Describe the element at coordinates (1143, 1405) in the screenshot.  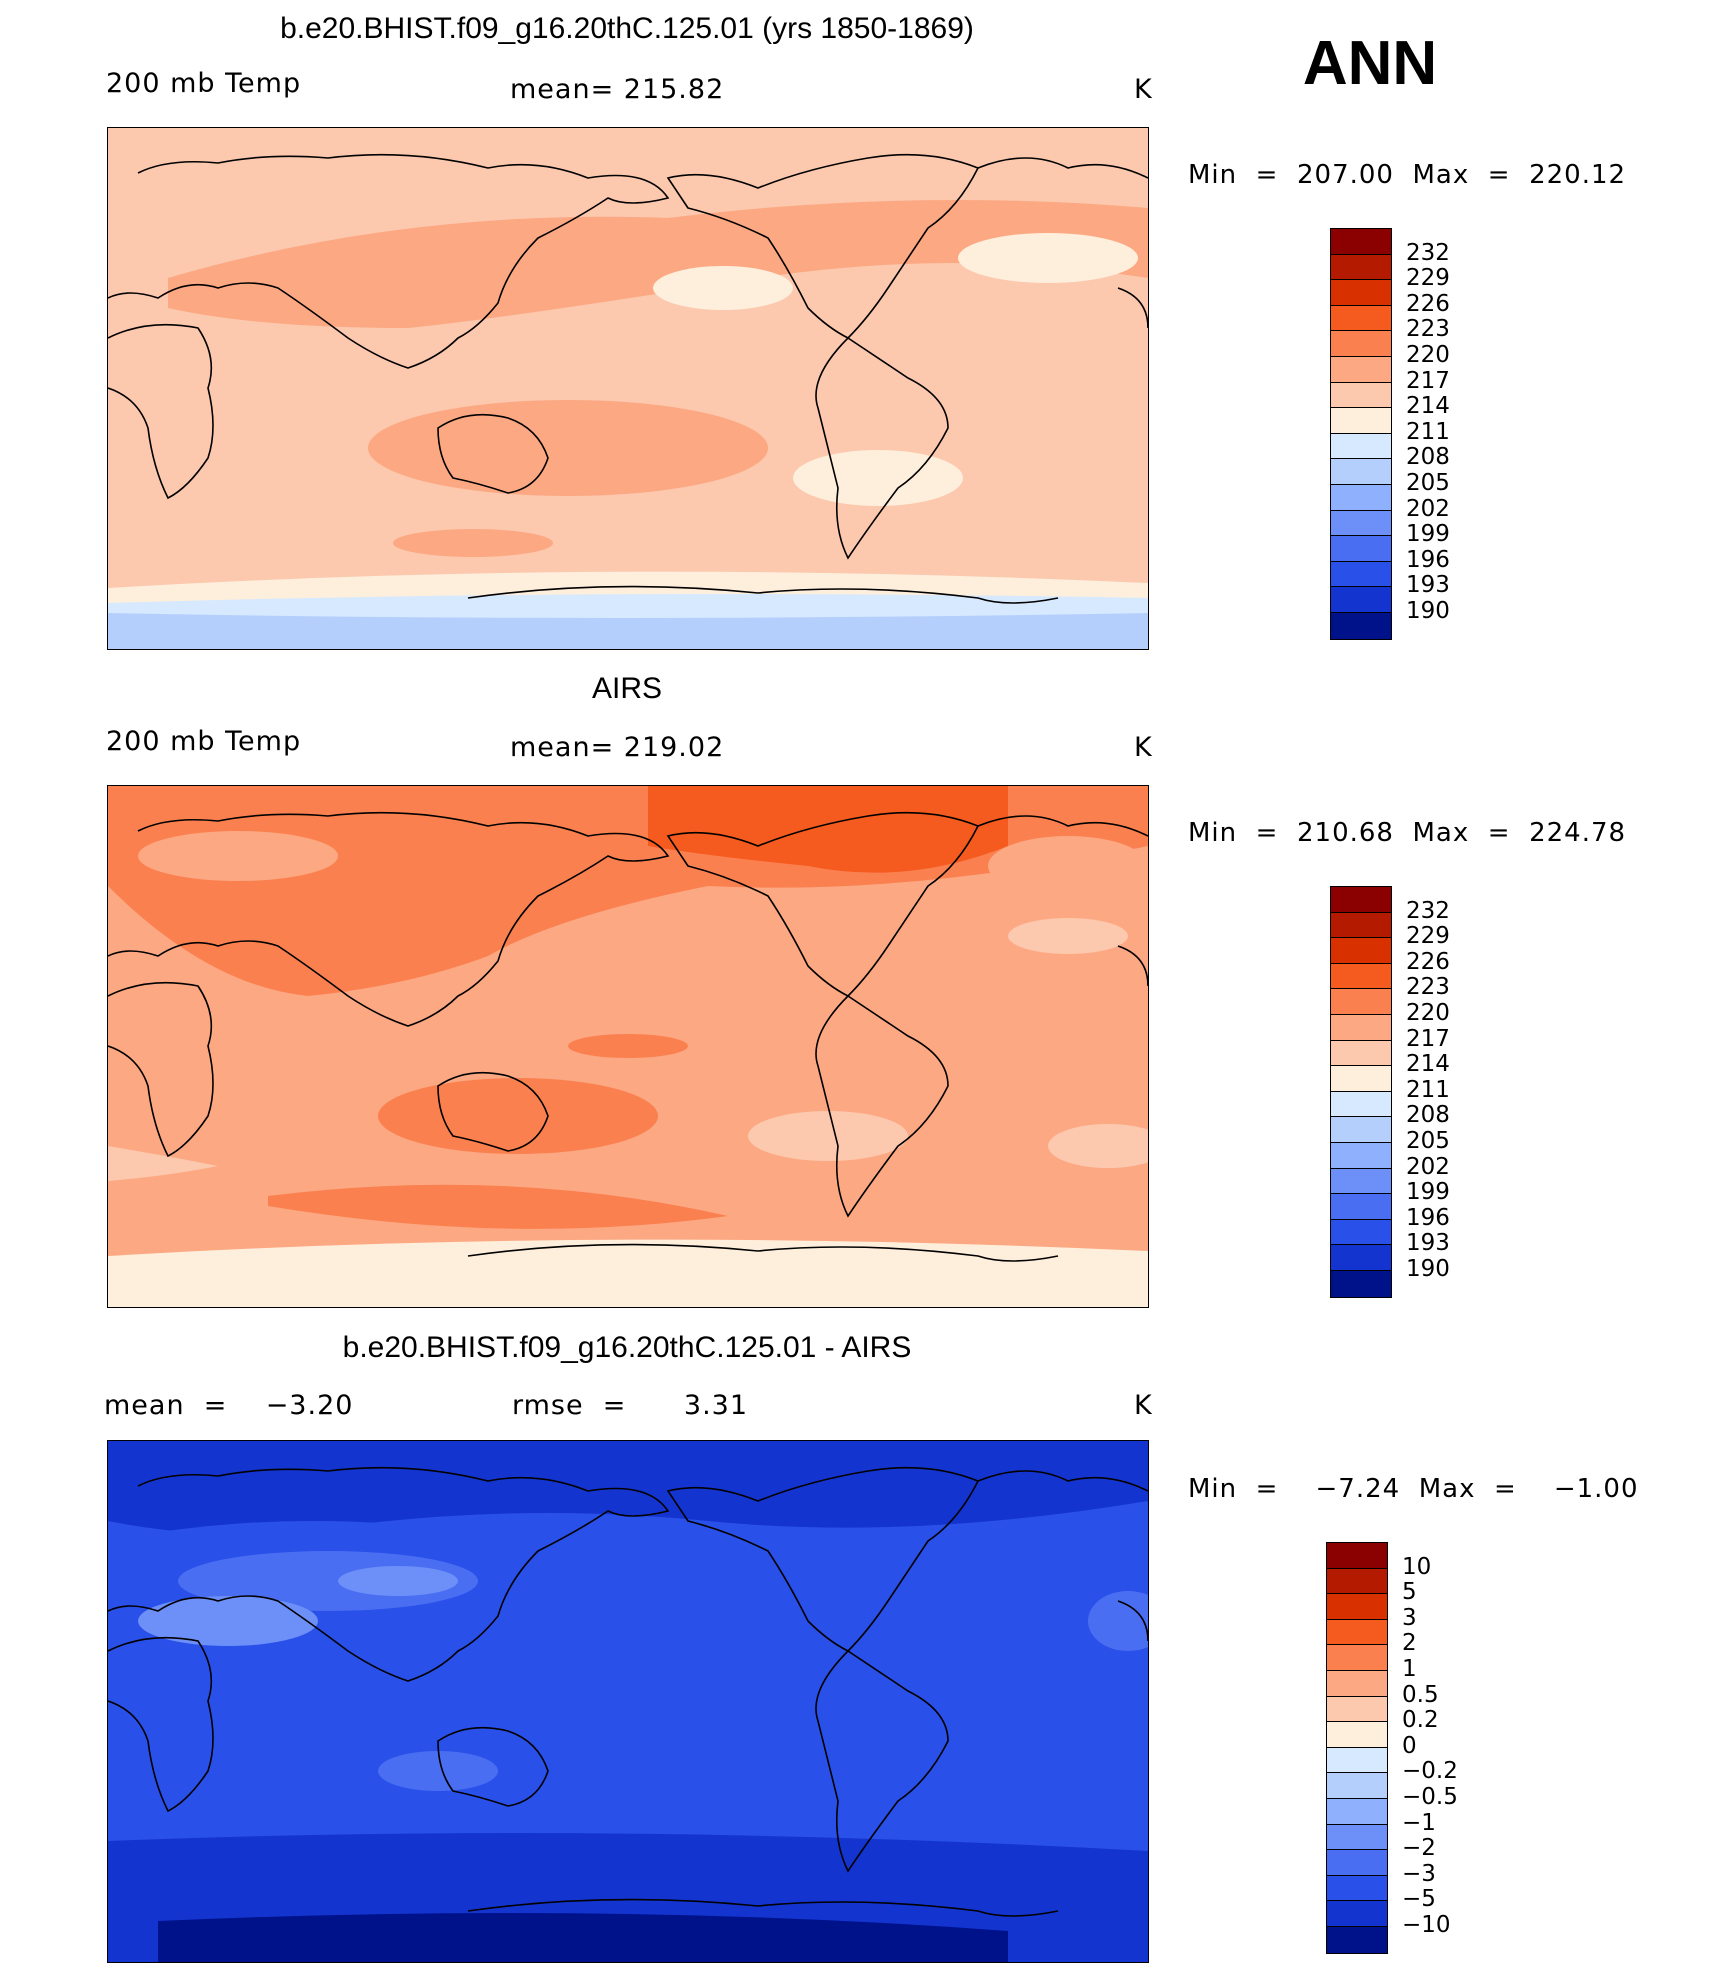
I see `panel3-units-label: K` at that location.